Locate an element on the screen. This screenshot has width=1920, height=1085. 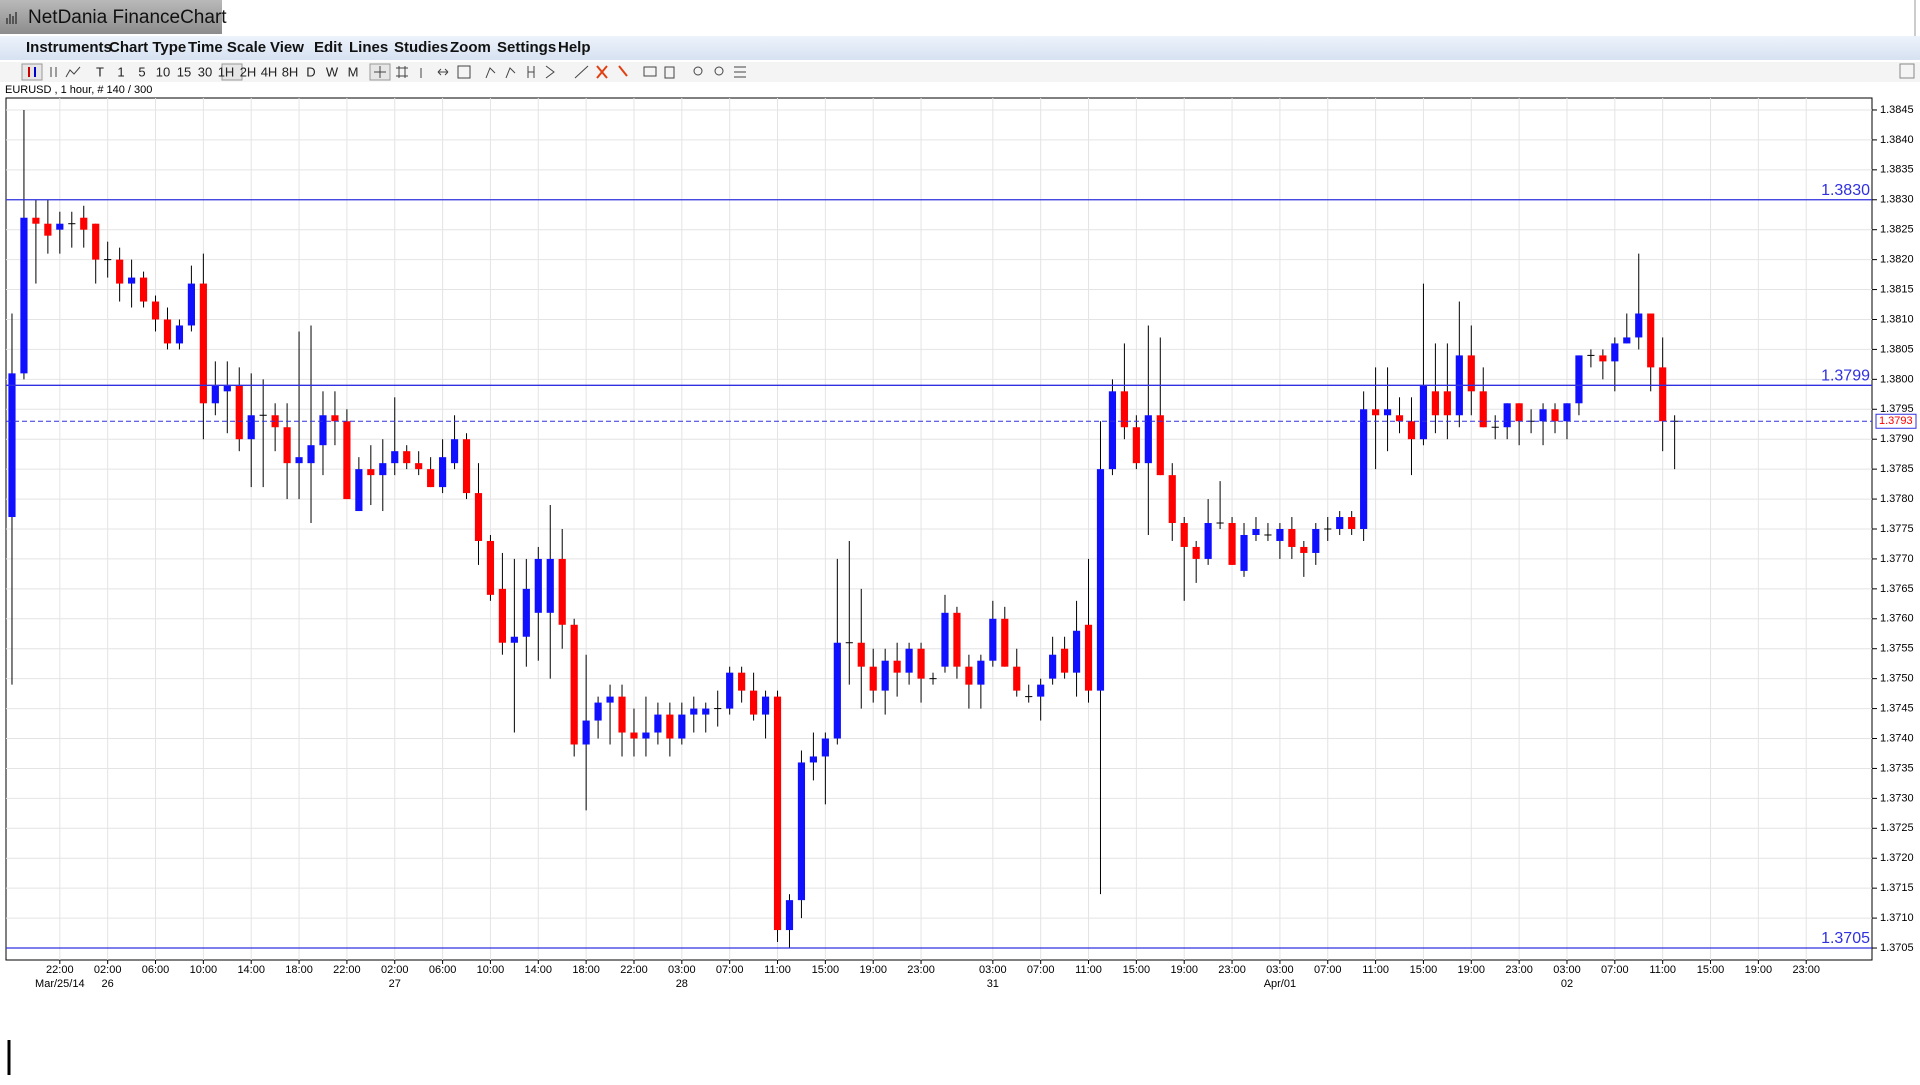
date-label: Apr/01 is located at coordinates (1280, 984).